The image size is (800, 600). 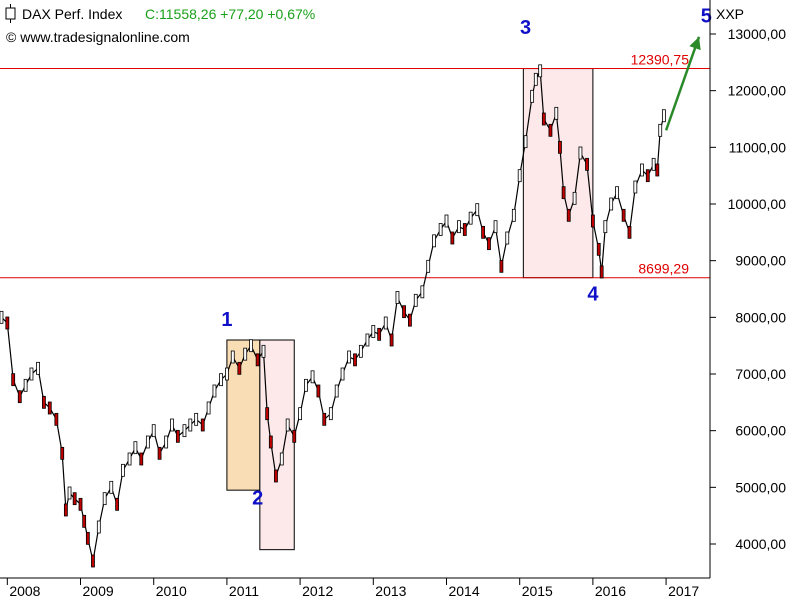 What do you see at coordinates (706, 17) in the screenshot?
I see `wave-label-5: 5` at bounding box center [706, 17].